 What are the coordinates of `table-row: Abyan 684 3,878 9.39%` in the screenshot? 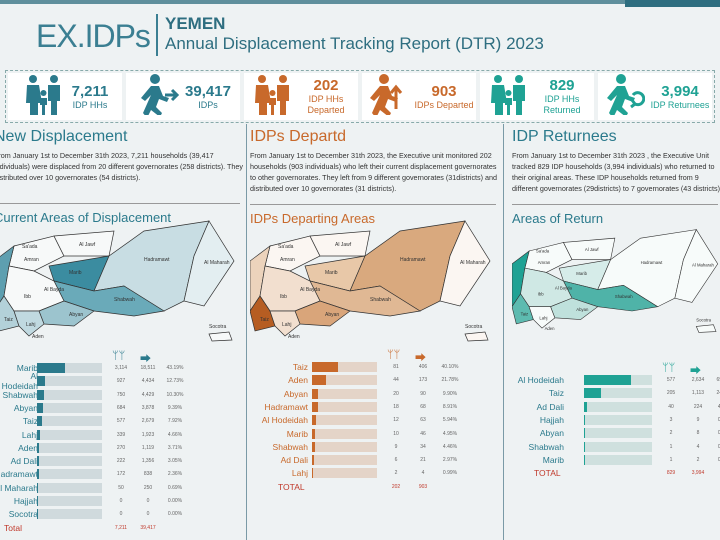 It's located at (122, 408).